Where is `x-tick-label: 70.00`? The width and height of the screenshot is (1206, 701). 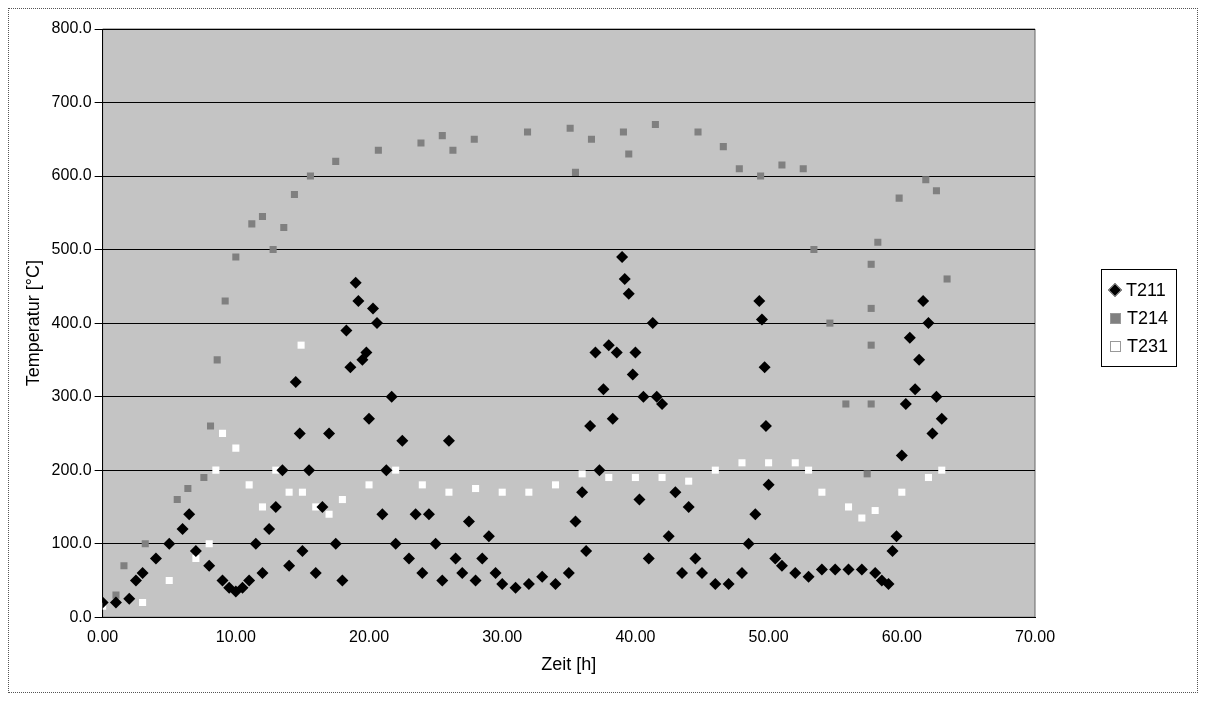
x-tick-label: 70.00 is located at coordinates (1035, 637).